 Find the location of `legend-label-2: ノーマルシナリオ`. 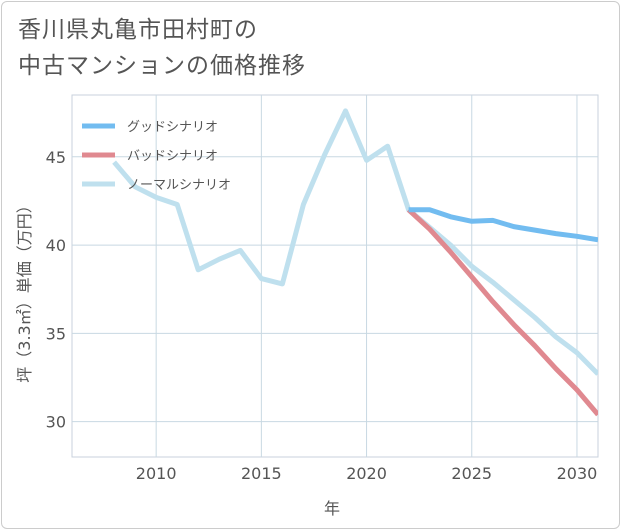

legend-label-2: ノーマルシナリオ is located at coordinates (179, 185).